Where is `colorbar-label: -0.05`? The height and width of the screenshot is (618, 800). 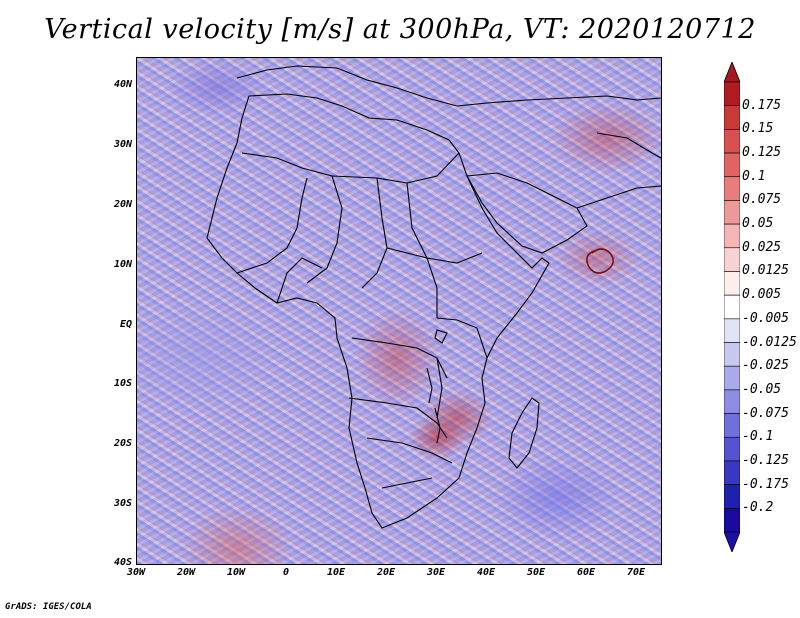 colorbar-label: -0.05 is located at coordinates (762, 389).